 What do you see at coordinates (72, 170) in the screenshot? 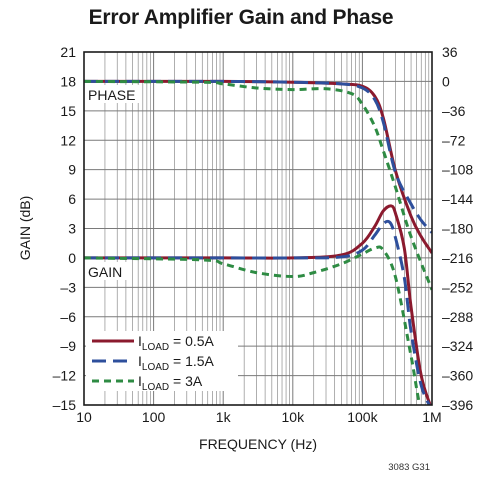
I see `y-left-tick-label: 9` at bounding box center [72, 170].